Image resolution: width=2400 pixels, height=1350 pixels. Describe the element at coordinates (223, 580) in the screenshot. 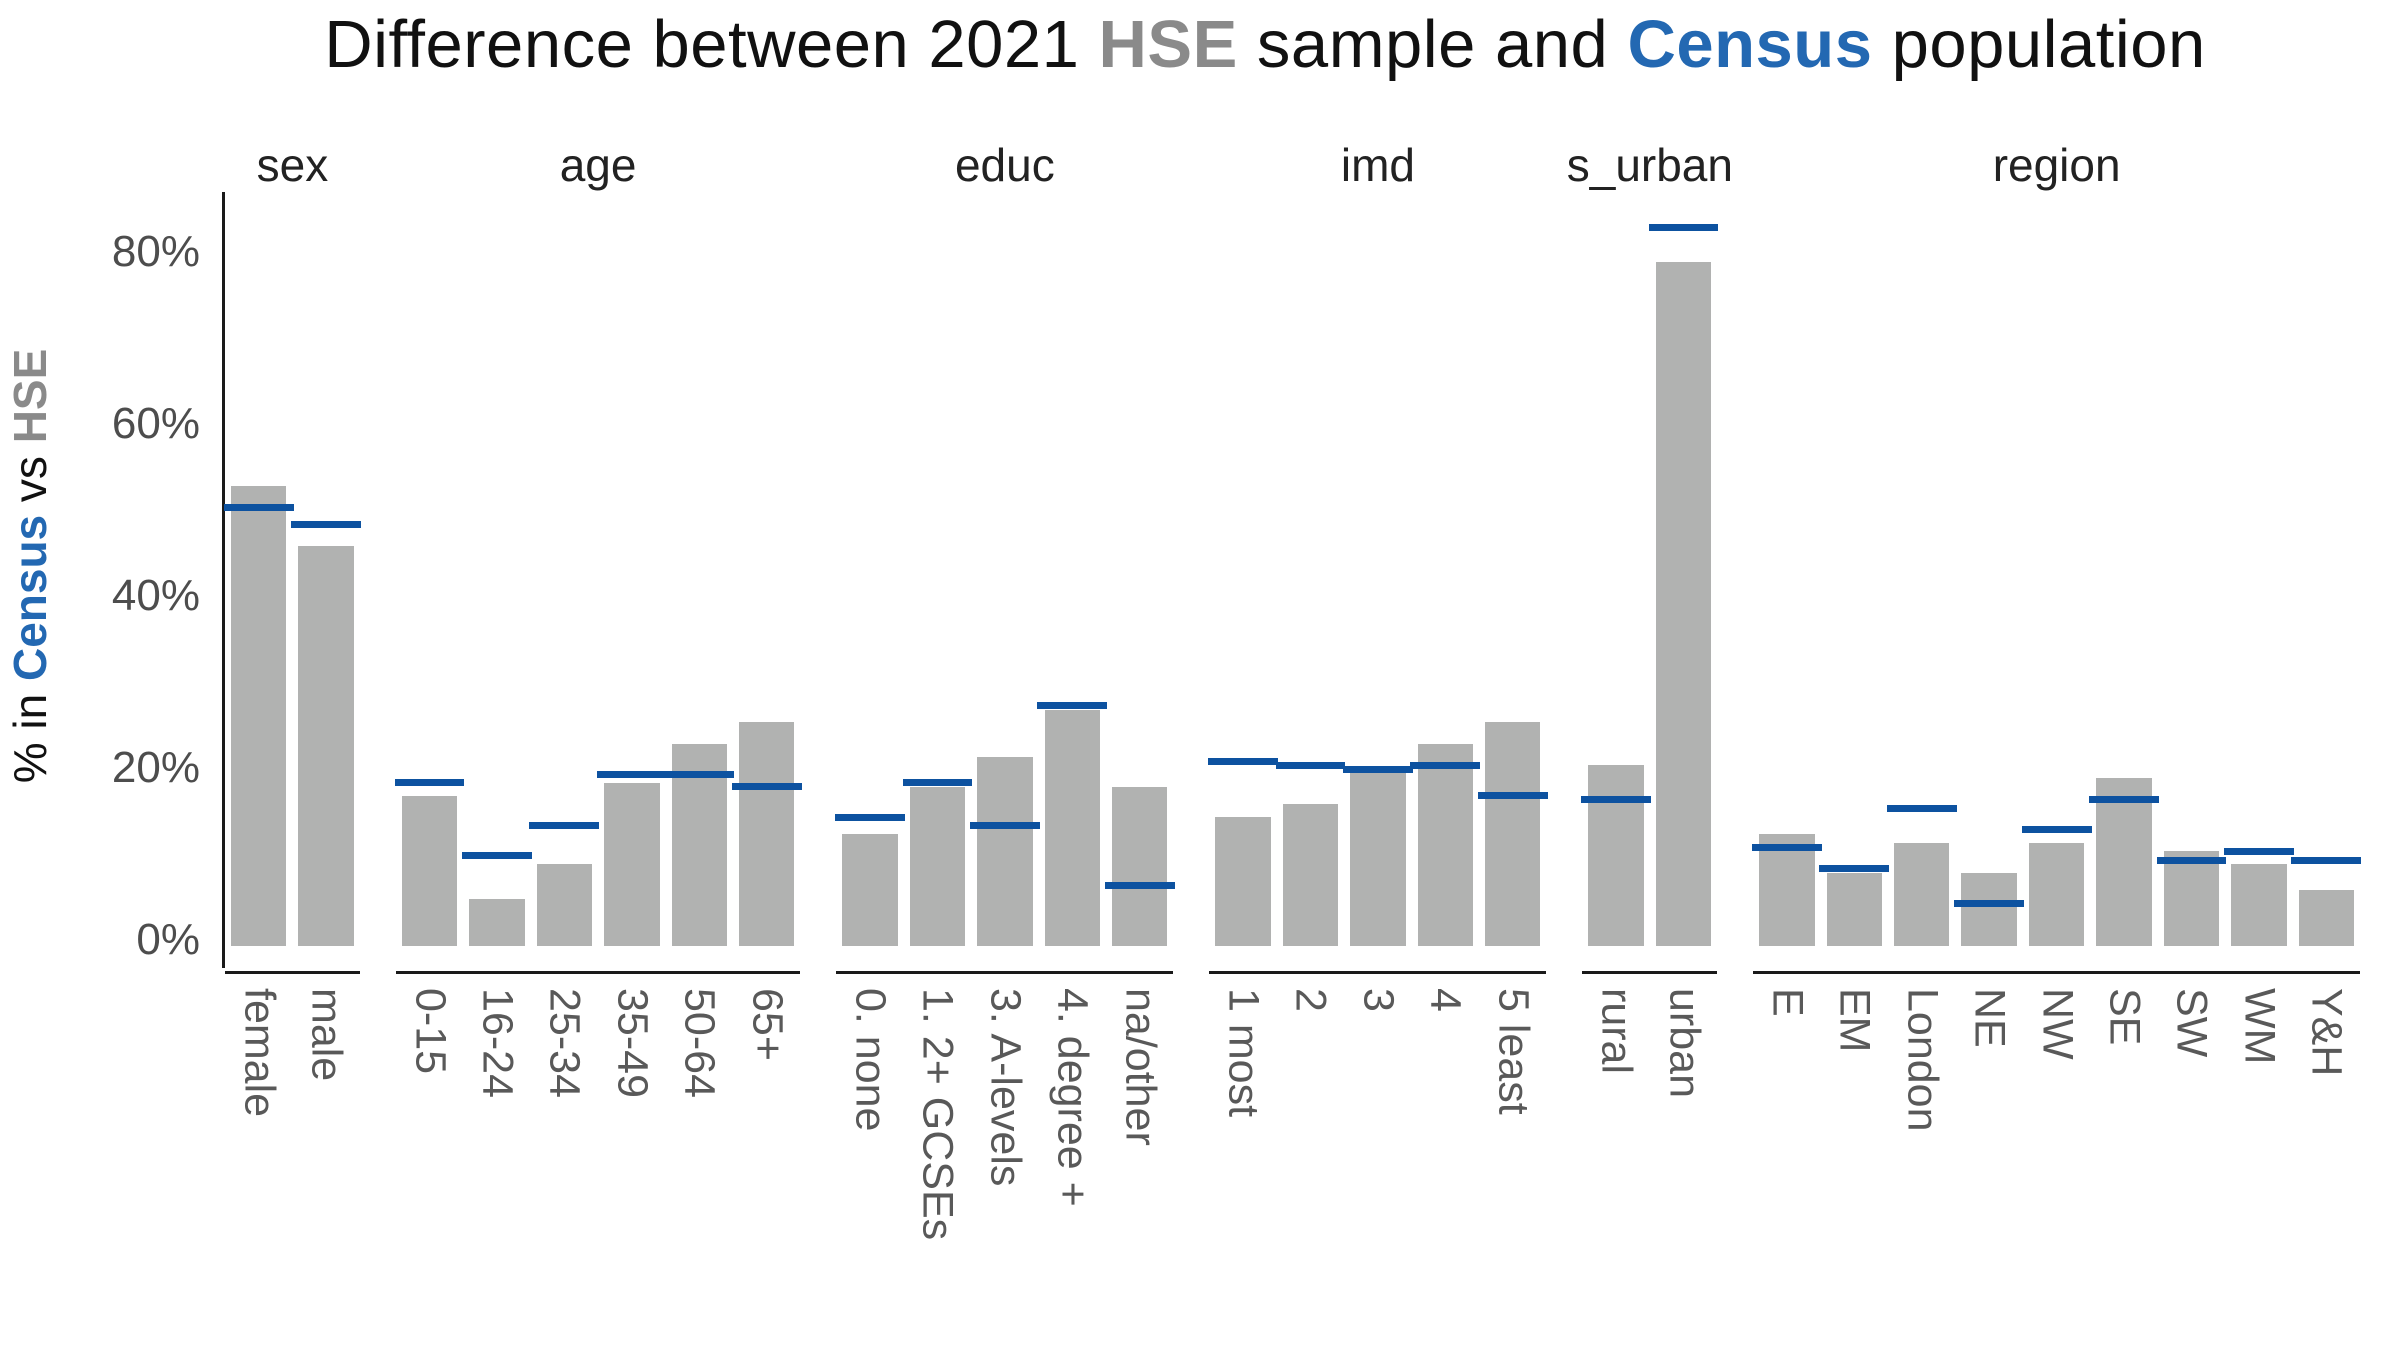

I see `y-axis-line` at that location.